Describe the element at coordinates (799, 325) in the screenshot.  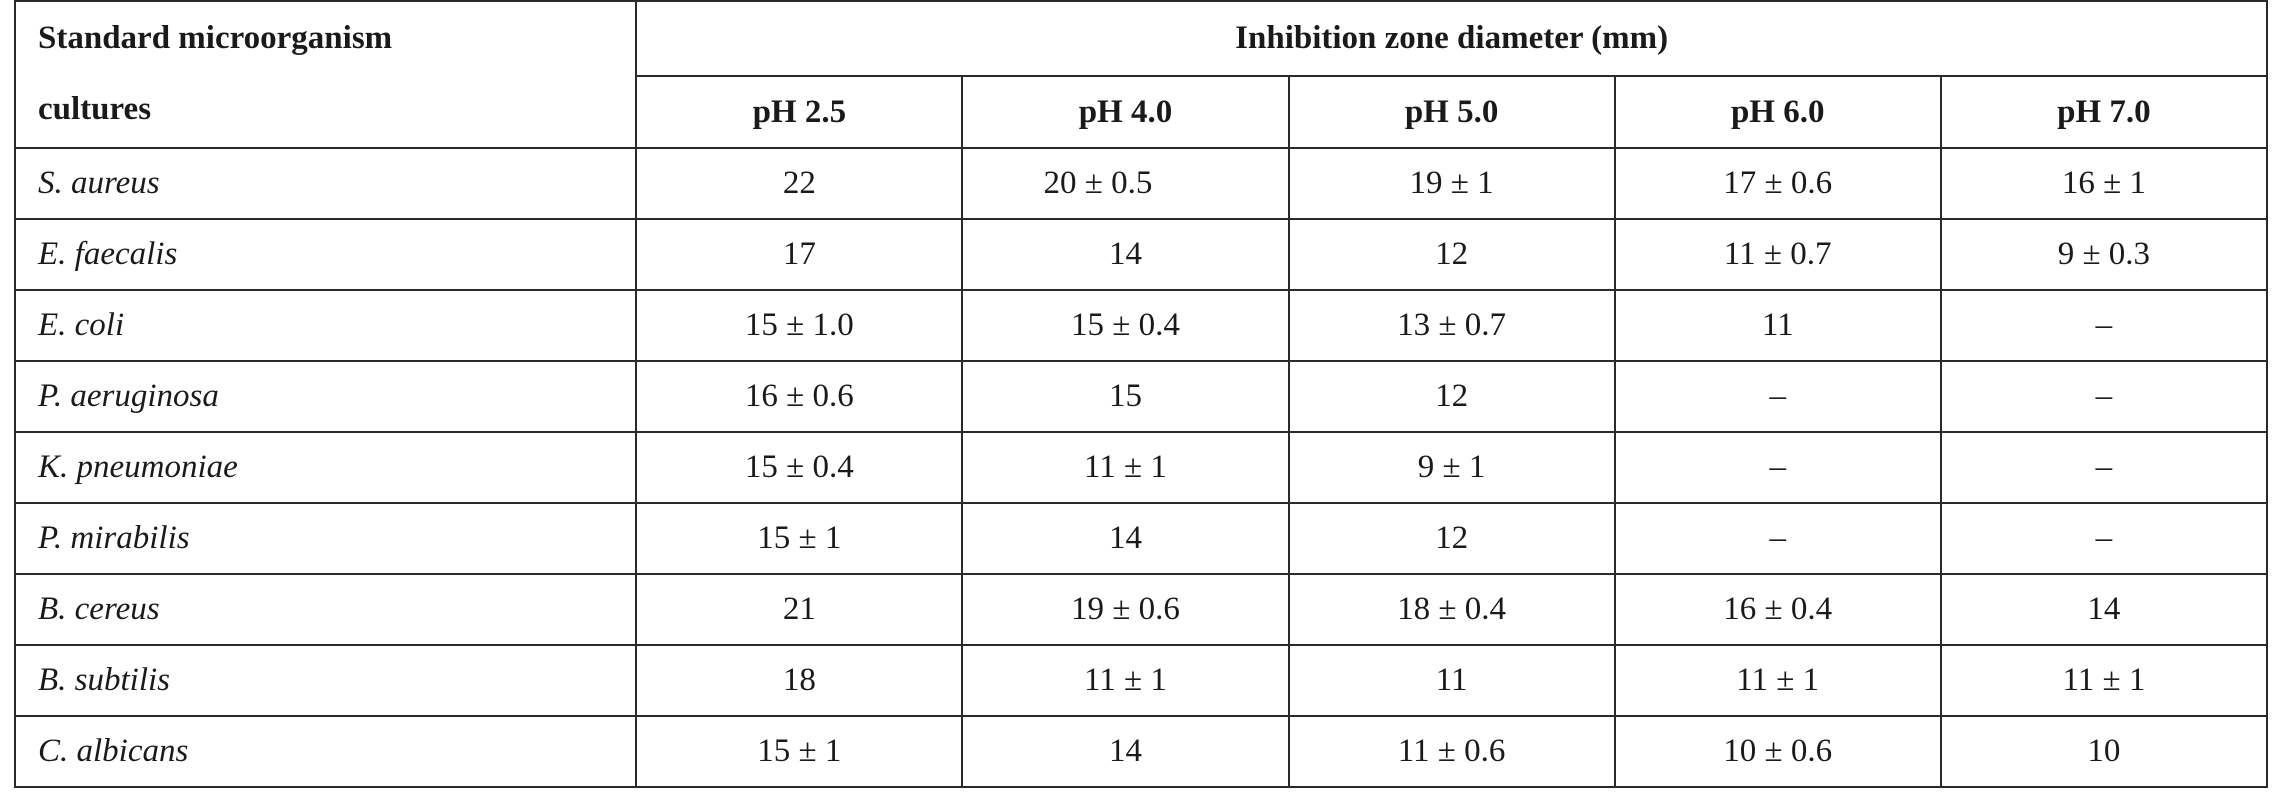
I see `value-cell: 15 ± 1.0` at that location.